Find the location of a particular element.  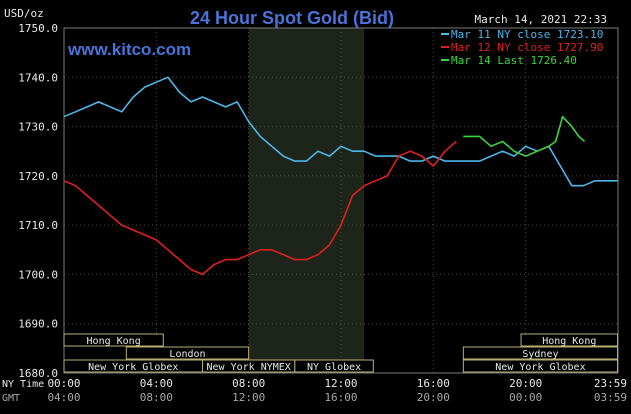

x-tick-label: 03:59 is located at coordinates (610, 397).